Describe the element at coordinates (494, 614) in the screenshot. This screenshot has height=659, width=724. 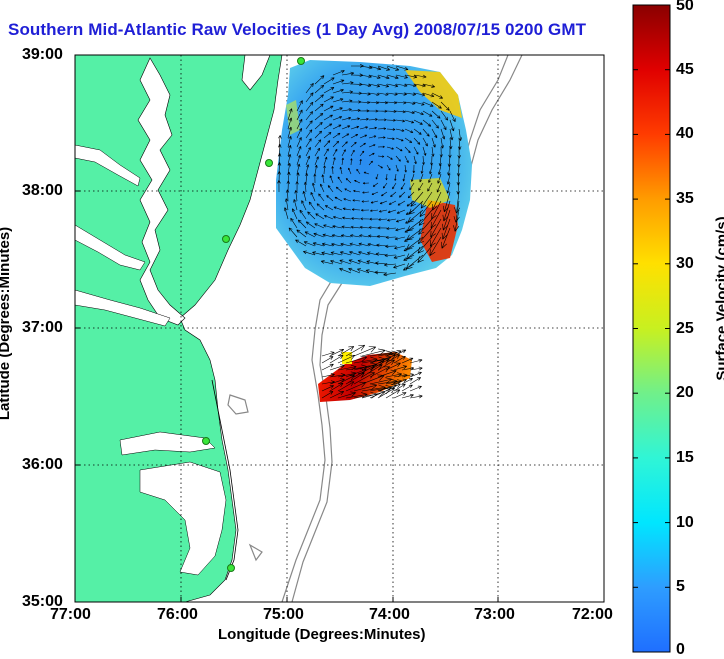
I see `x-tick-label: 73:00` at that location.